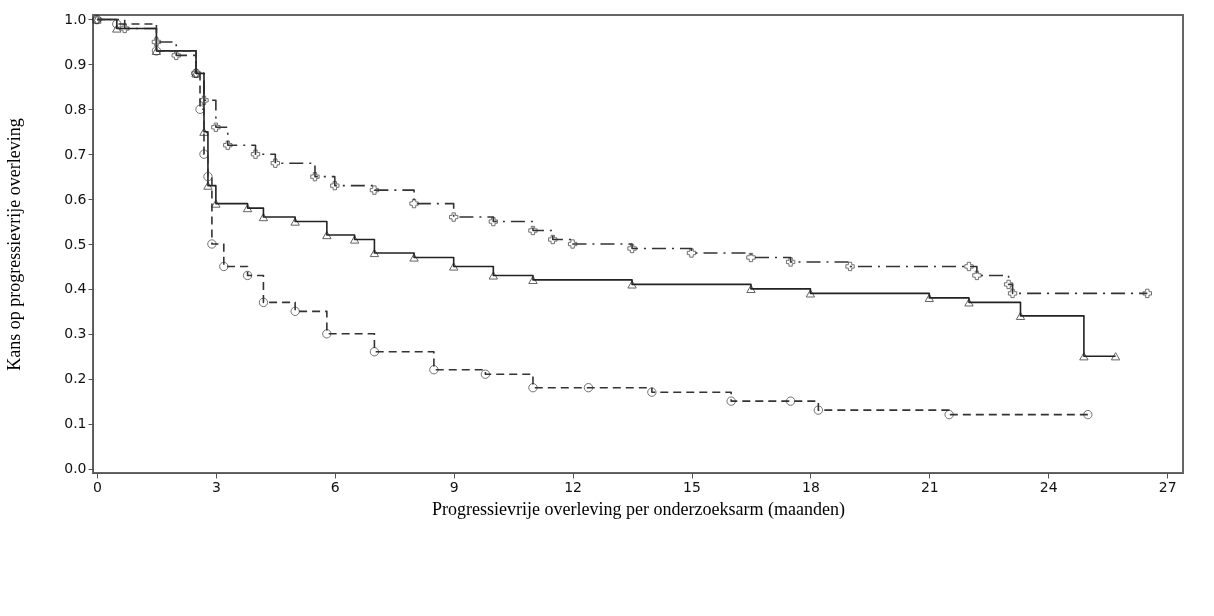 Image resolution: width=1214 pixels, height=616 pixels. I want to click on x-tick-label: 18, so click(811, 486).